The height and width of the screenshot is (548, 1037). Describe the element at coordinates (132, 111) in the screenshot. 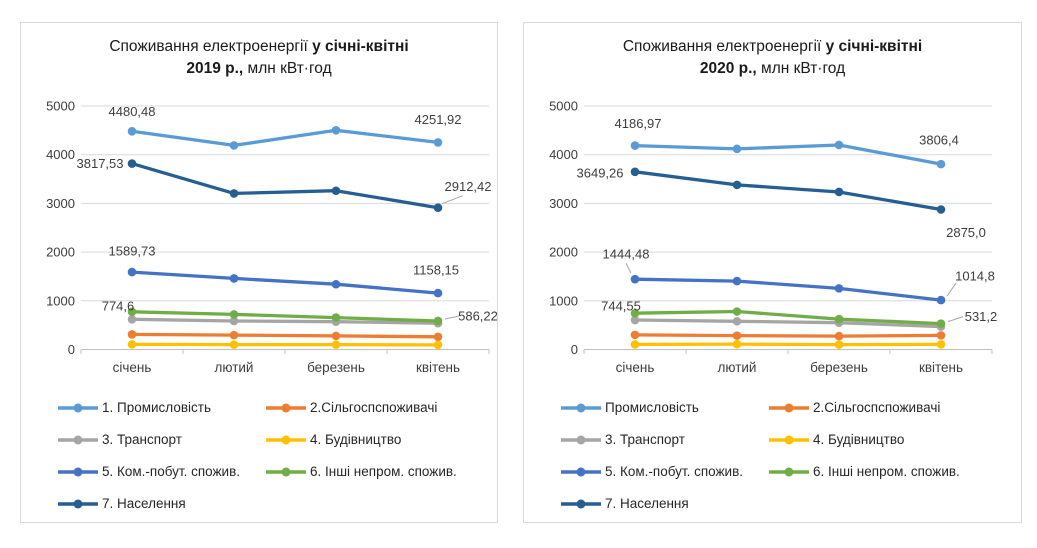

I see `data-label: 4480,48` at that location.